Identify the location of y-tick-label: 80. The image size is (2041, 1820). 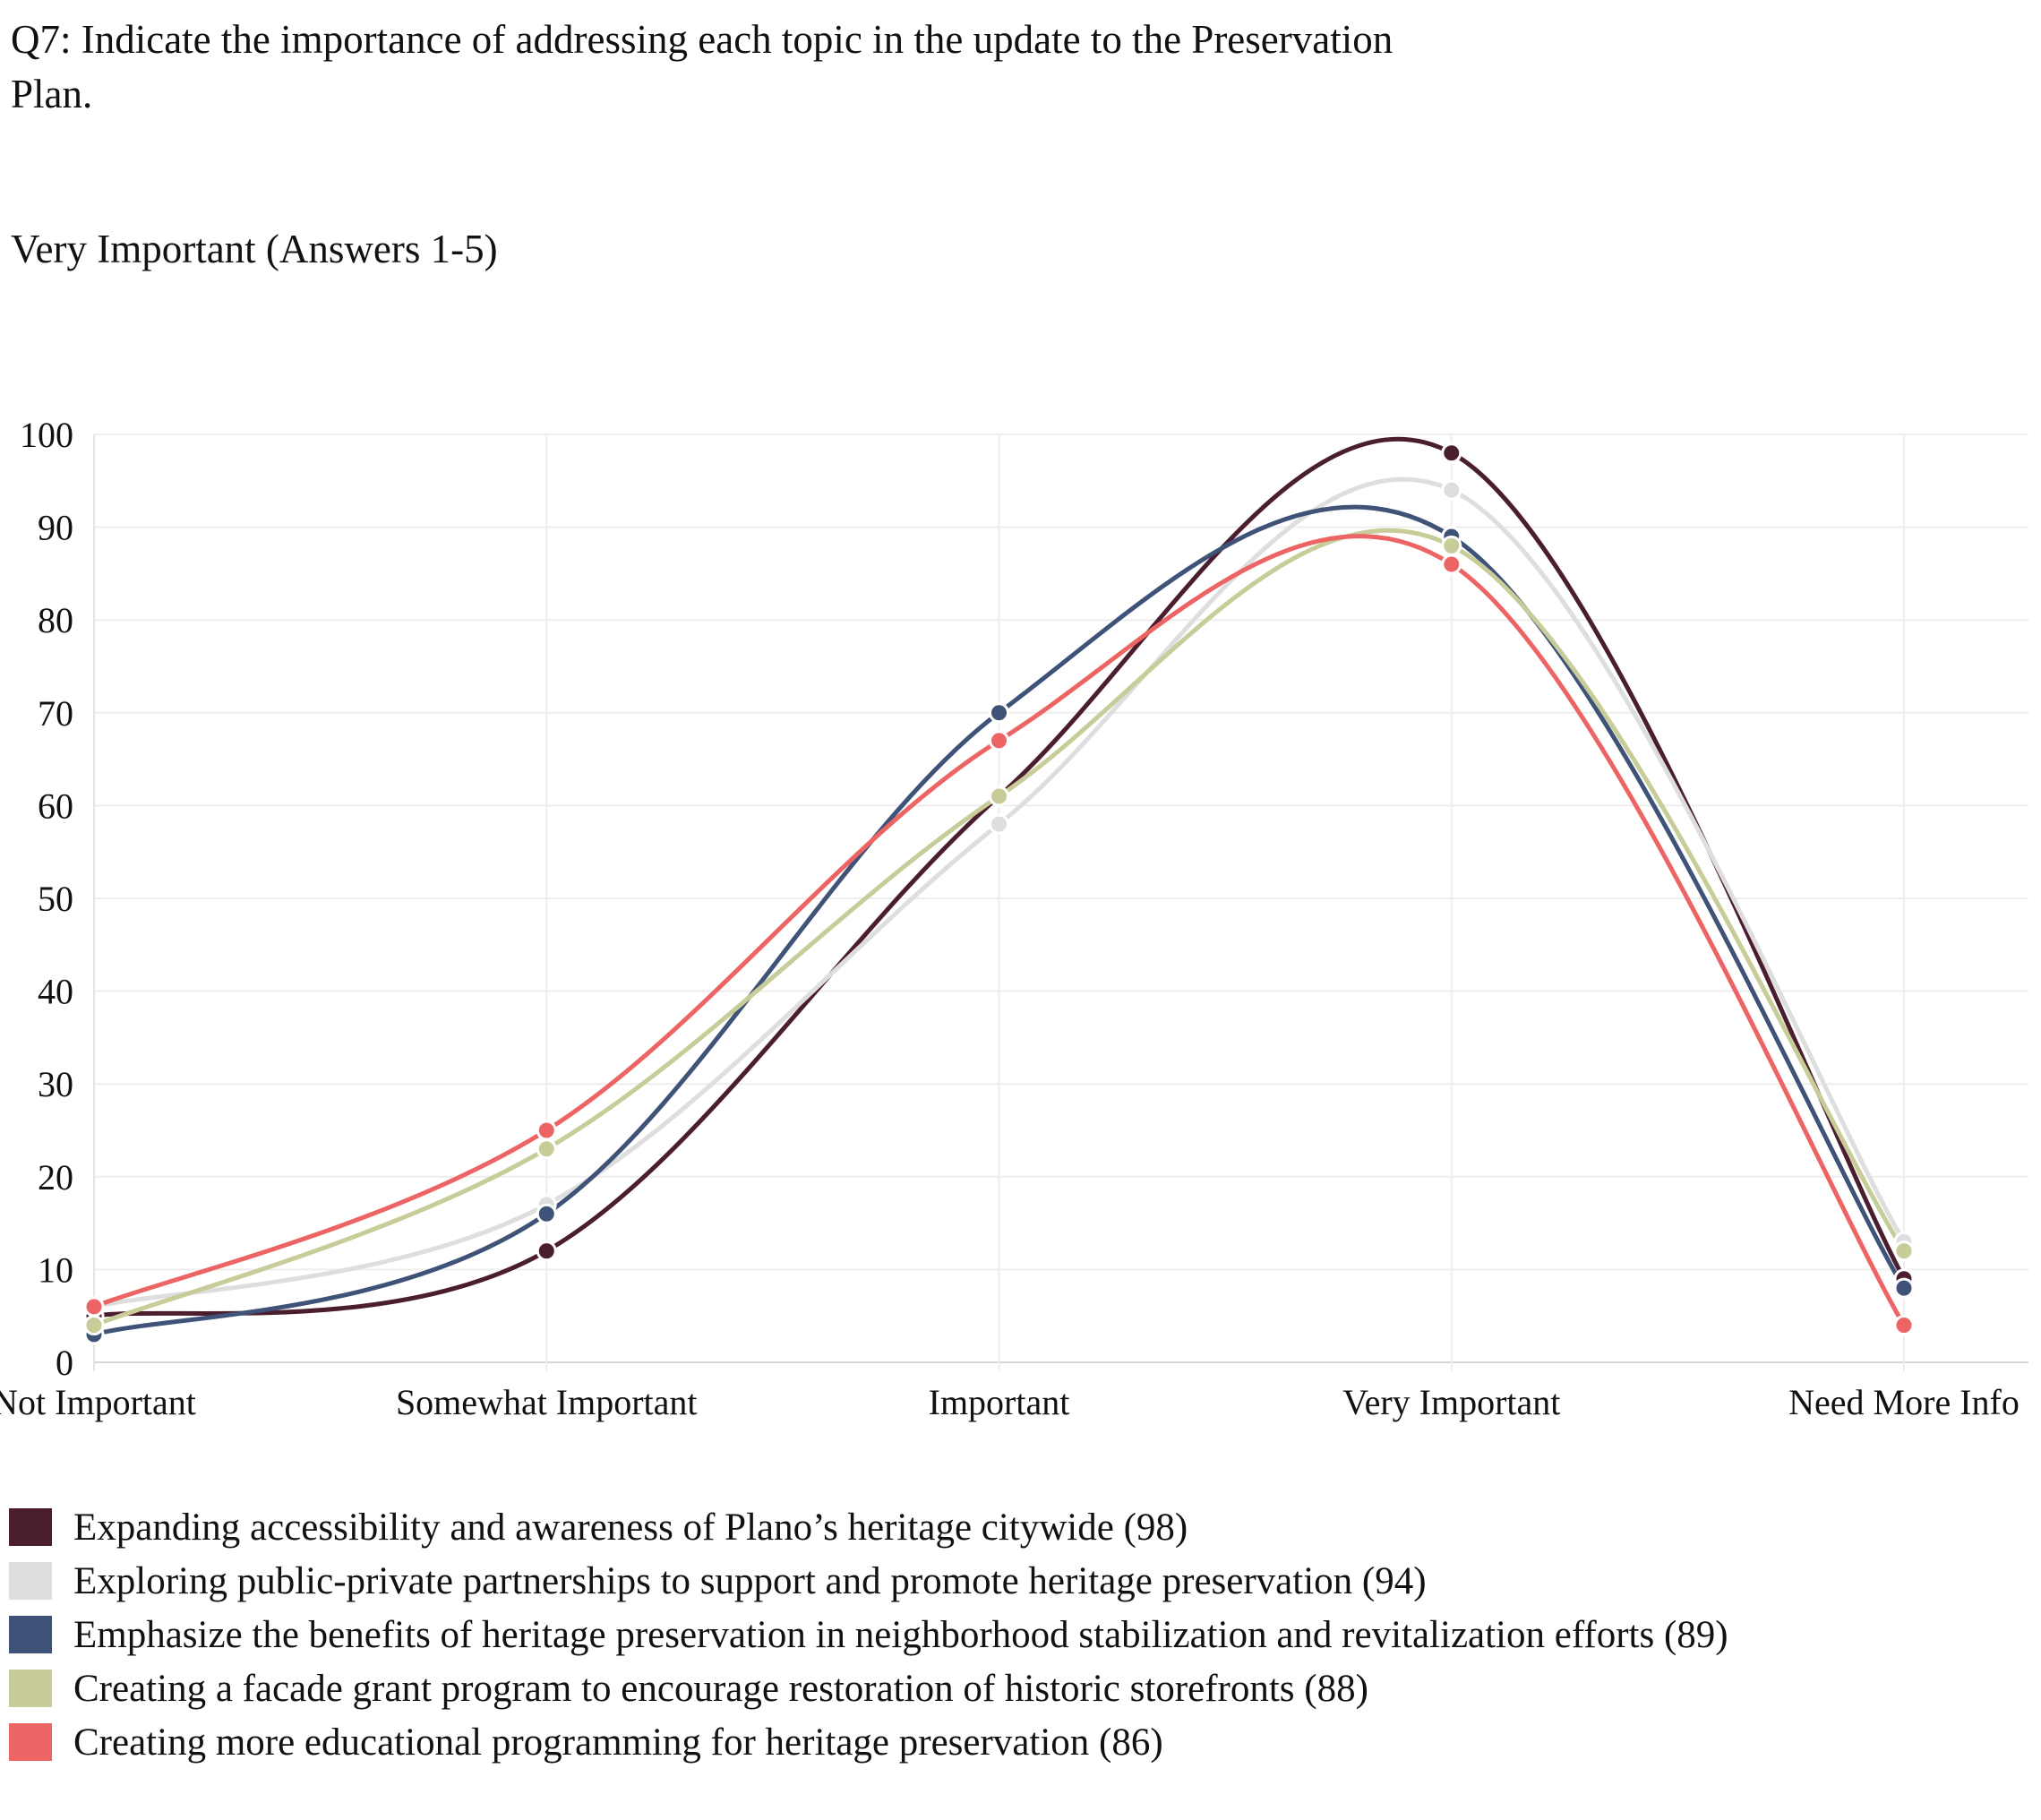
(55, 620).